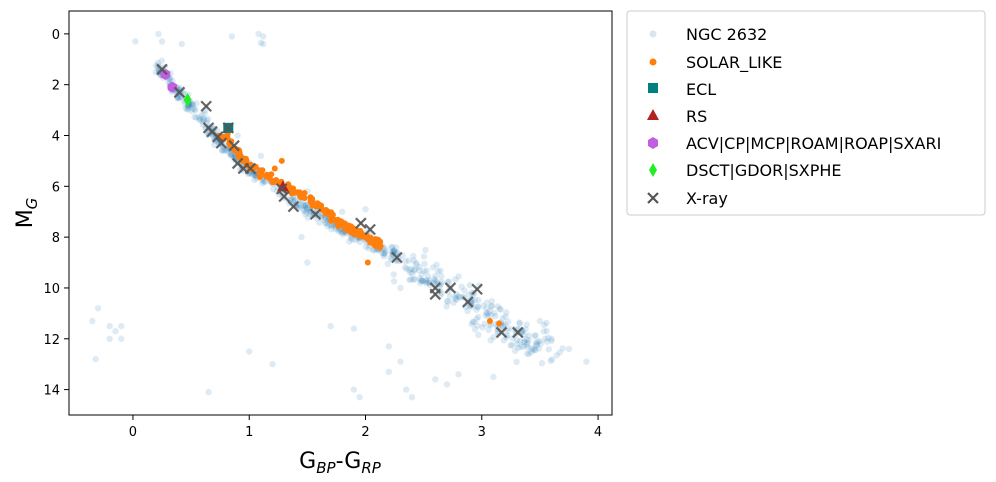 This screenshot has height=482, width=996. What do you see at coordinates (653, 198) in the screenshot?
I see `legend-marker-xray` at bounding box center [653, 198].